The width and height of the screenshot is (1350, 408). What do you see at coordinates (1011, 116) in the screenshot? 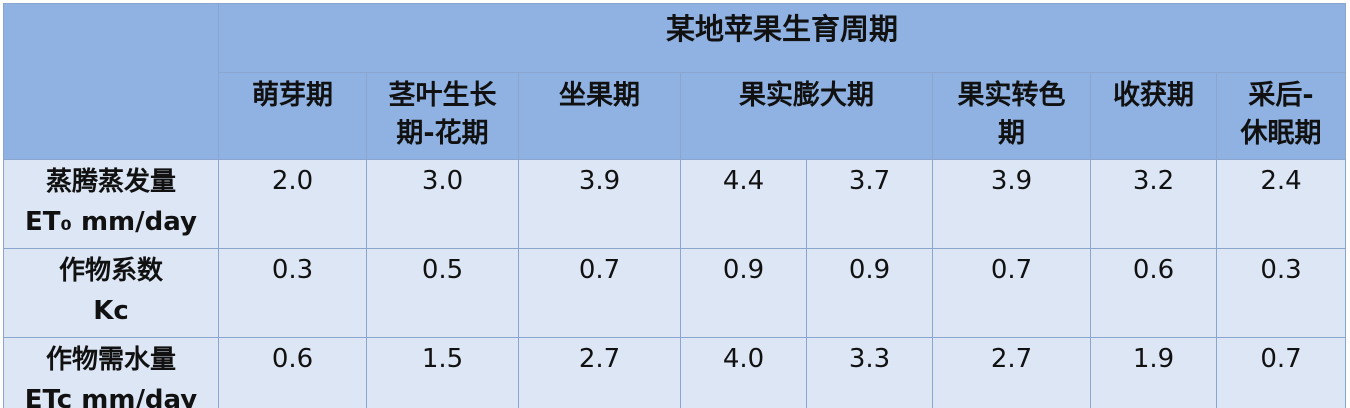
I see `stage-header: 果实转色 期` at bounding box center [1011, 116].